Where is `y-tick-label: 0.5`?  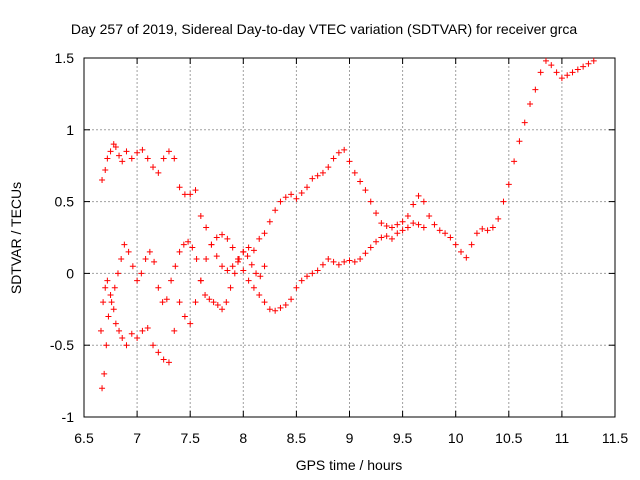 y-tick-label: 0.5 is located at coordinates (65, 202).